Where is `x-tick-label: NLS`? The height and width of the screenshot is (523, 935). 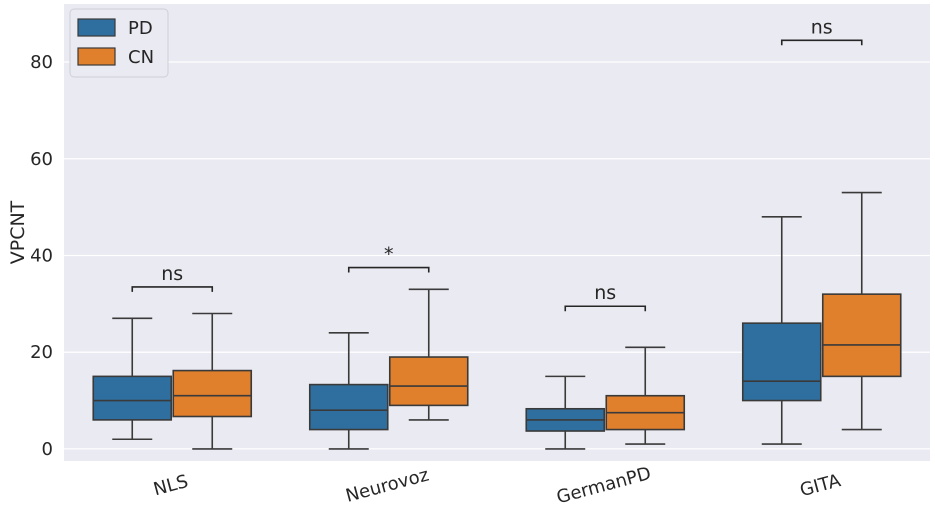 x-tick-label: NLS is located at coordinates (170, 485).